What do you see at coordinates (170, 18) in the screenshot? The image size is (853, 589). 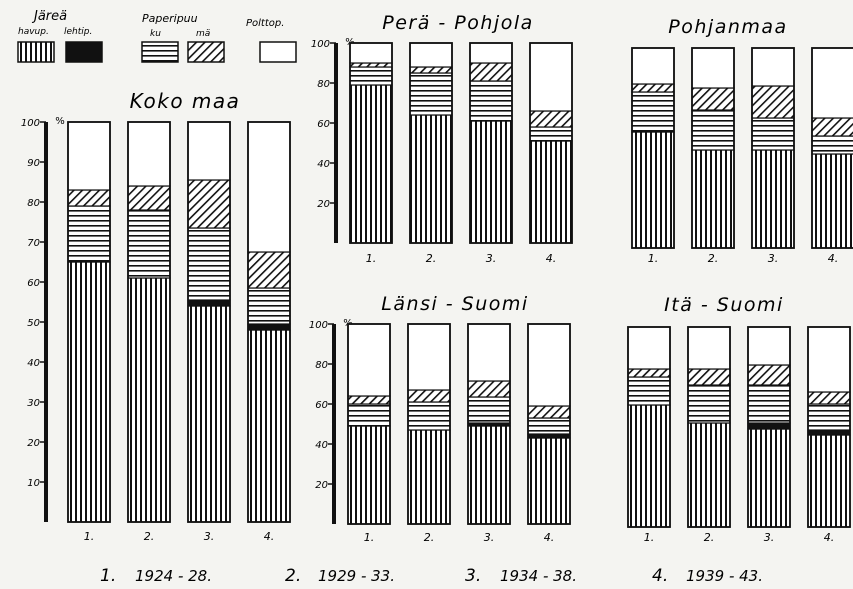 I see `legend-pulp-title: Paperipuu` at bounding box center [170, 18].